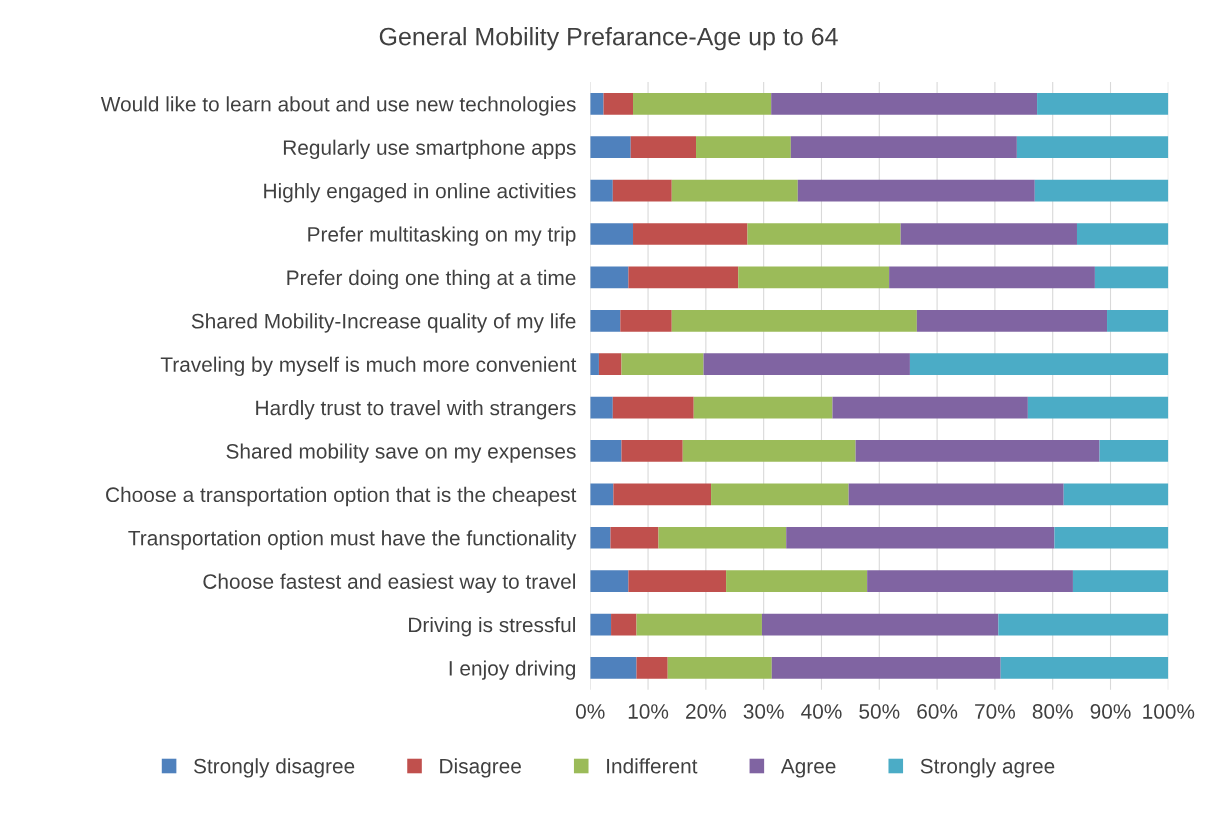  Describe the element at coordinates (431, 279) in the screenshot. I see `y-tick-label: Prefer doing one thing at a time` at that location.